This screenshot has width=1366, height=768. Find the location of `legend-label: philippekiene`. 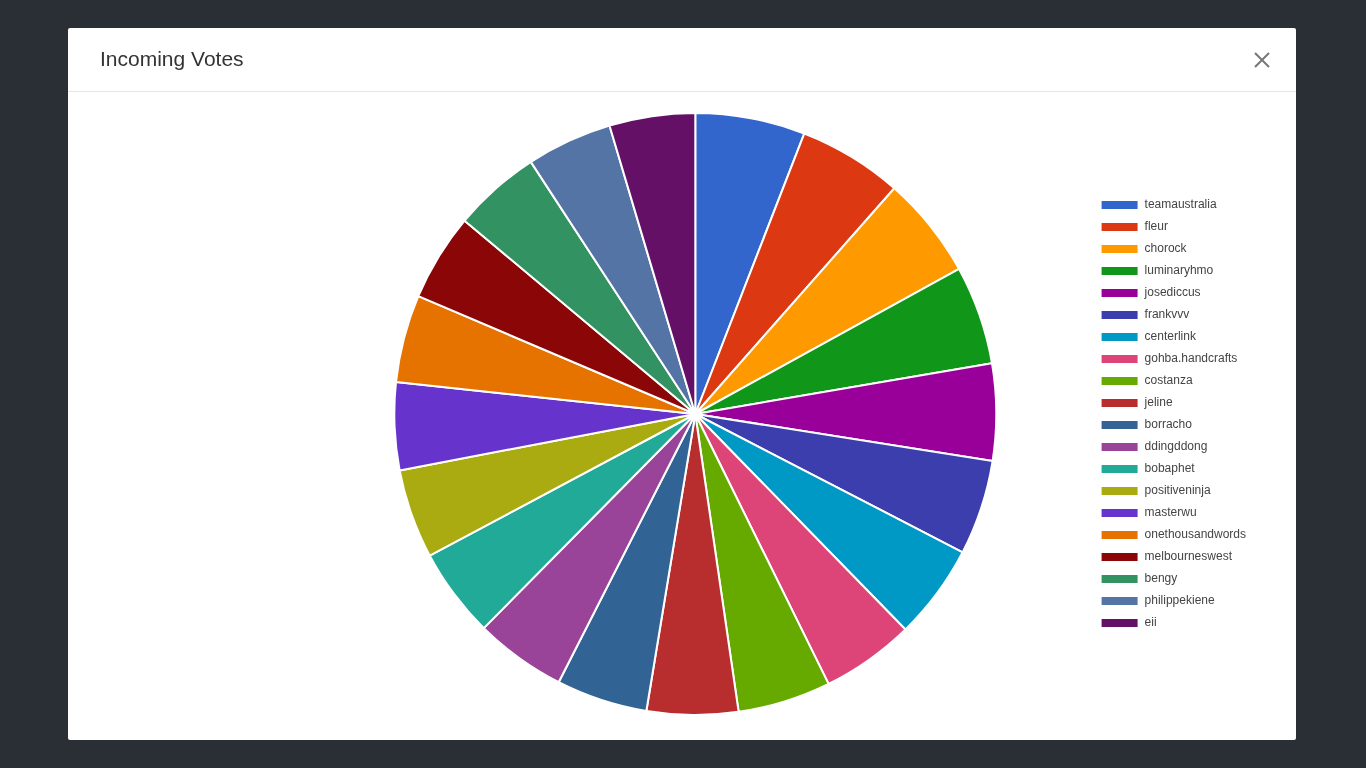

legend-label: philippekiene is located at coordinates (1179, 600).